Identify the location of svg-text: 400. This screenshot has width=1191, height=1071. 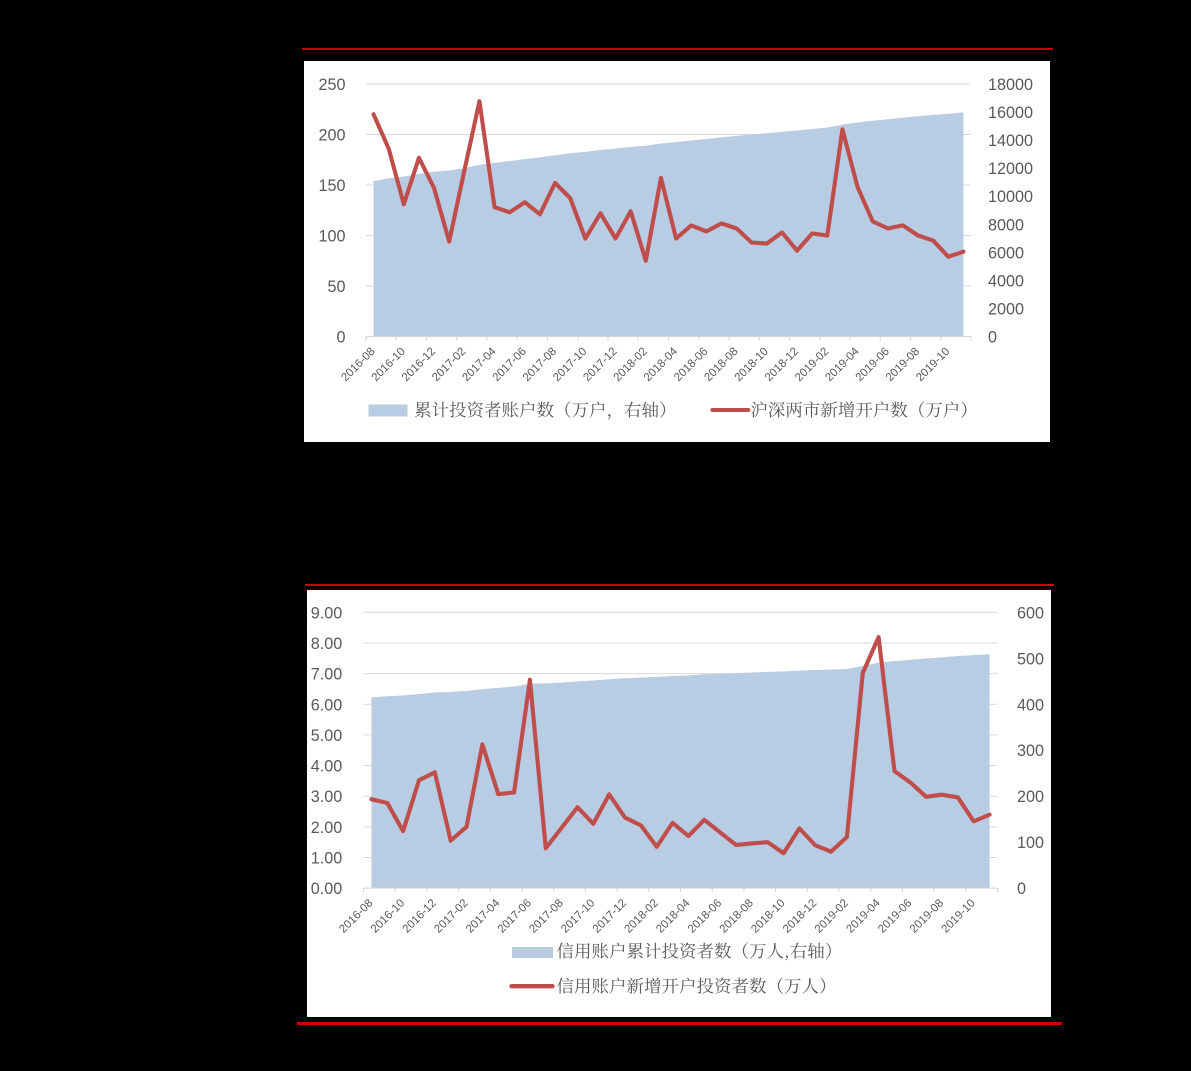
(1030, 705).